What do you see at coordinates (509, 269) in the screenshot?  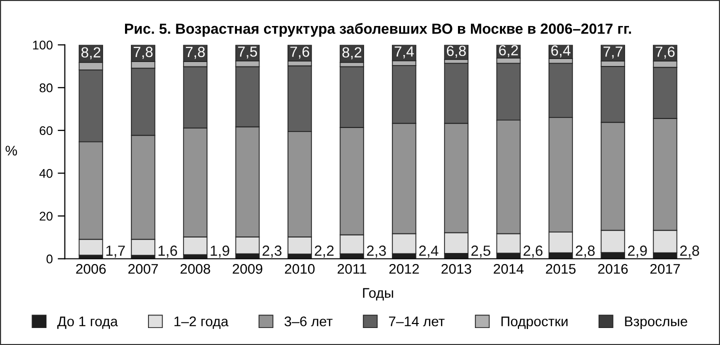 I see `x-tick-label: 2014` at bounding box center [509, 269].